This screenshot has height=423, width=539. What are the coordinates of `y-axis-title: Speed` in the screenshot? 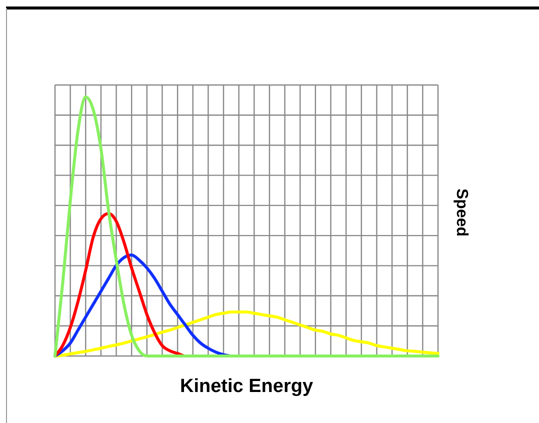 It's located at (461, 212).